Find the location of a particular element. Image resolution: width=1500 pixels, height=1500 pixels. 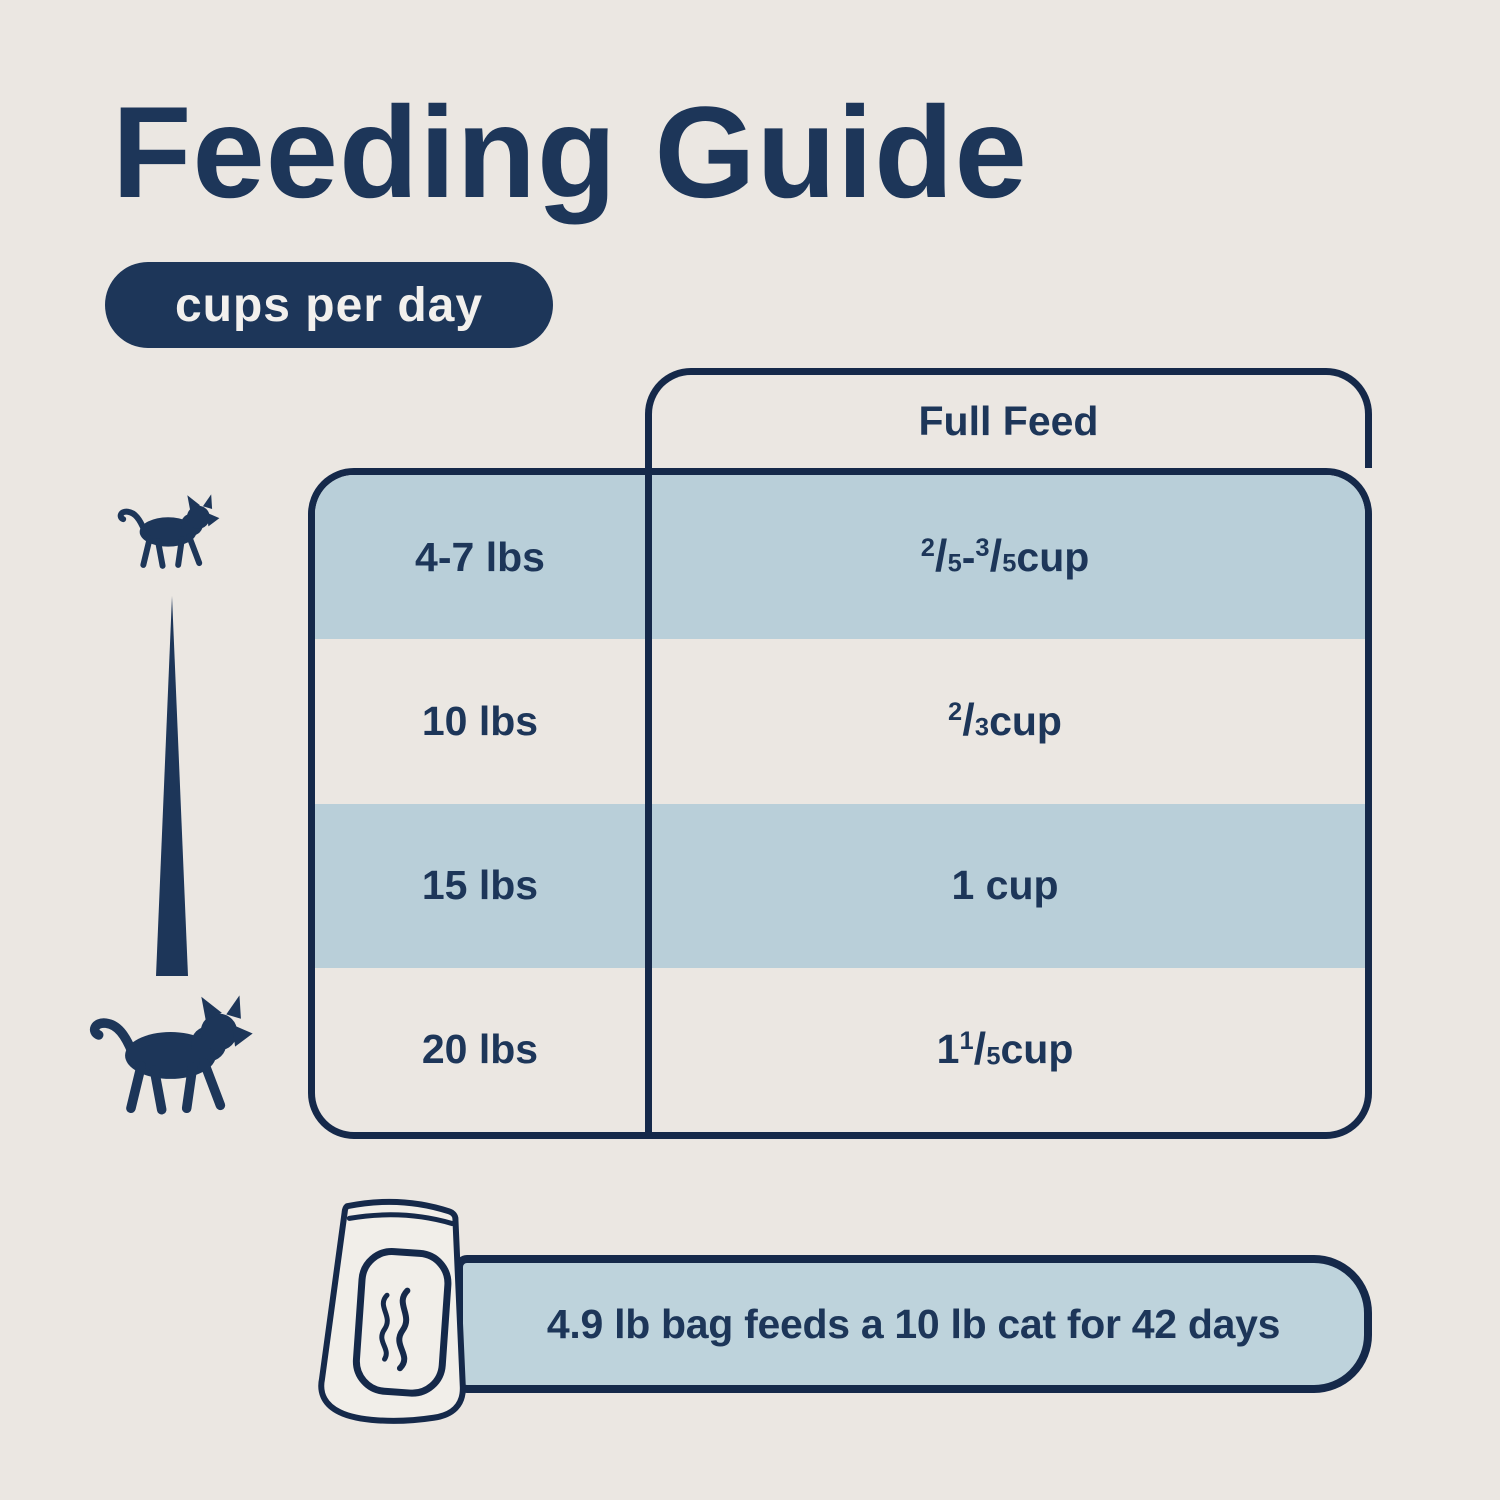

weight-cell: 4-7 lbs is located at coordinates (480, 556).